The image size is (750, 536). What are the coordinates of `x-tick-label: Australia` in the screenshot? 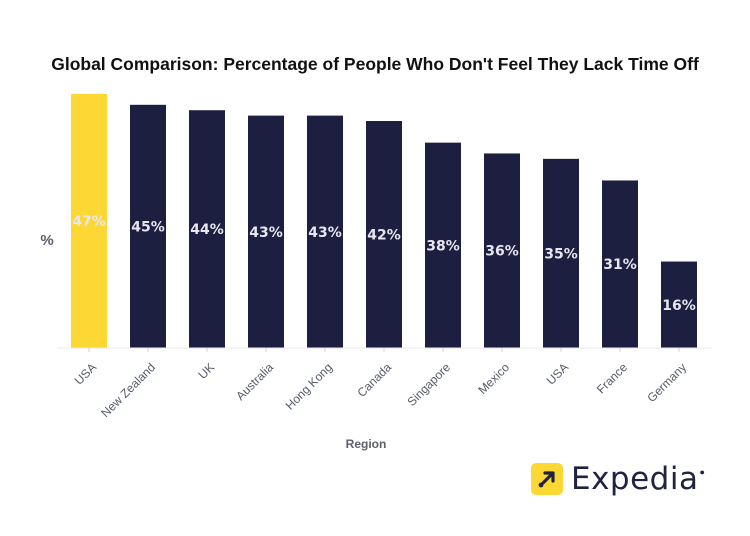 It's located at (254, 381).